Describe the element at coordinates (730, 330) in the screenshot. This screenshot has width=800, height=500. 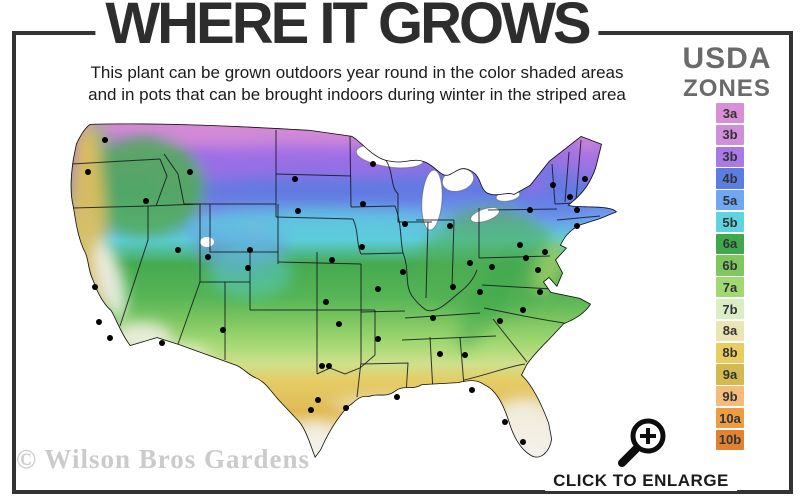
I see `zone-swatch-8a-10: 8a` at that location.